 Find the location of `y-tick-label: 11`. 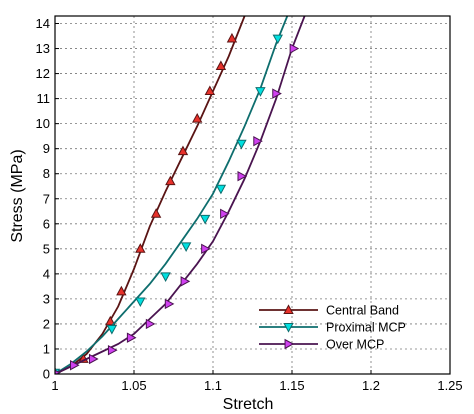

y-tick-label: 11 is located at coordinates (44, 98).